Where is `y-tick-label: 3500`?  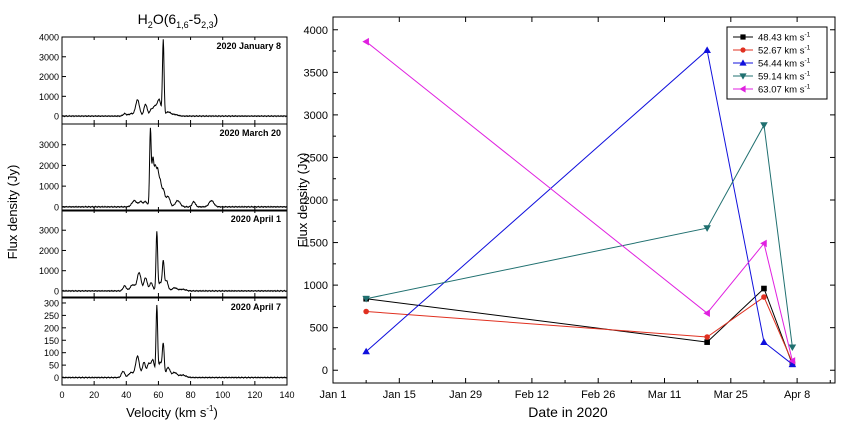
y-tick-label: 3500 is located at coordinates (316, 73).